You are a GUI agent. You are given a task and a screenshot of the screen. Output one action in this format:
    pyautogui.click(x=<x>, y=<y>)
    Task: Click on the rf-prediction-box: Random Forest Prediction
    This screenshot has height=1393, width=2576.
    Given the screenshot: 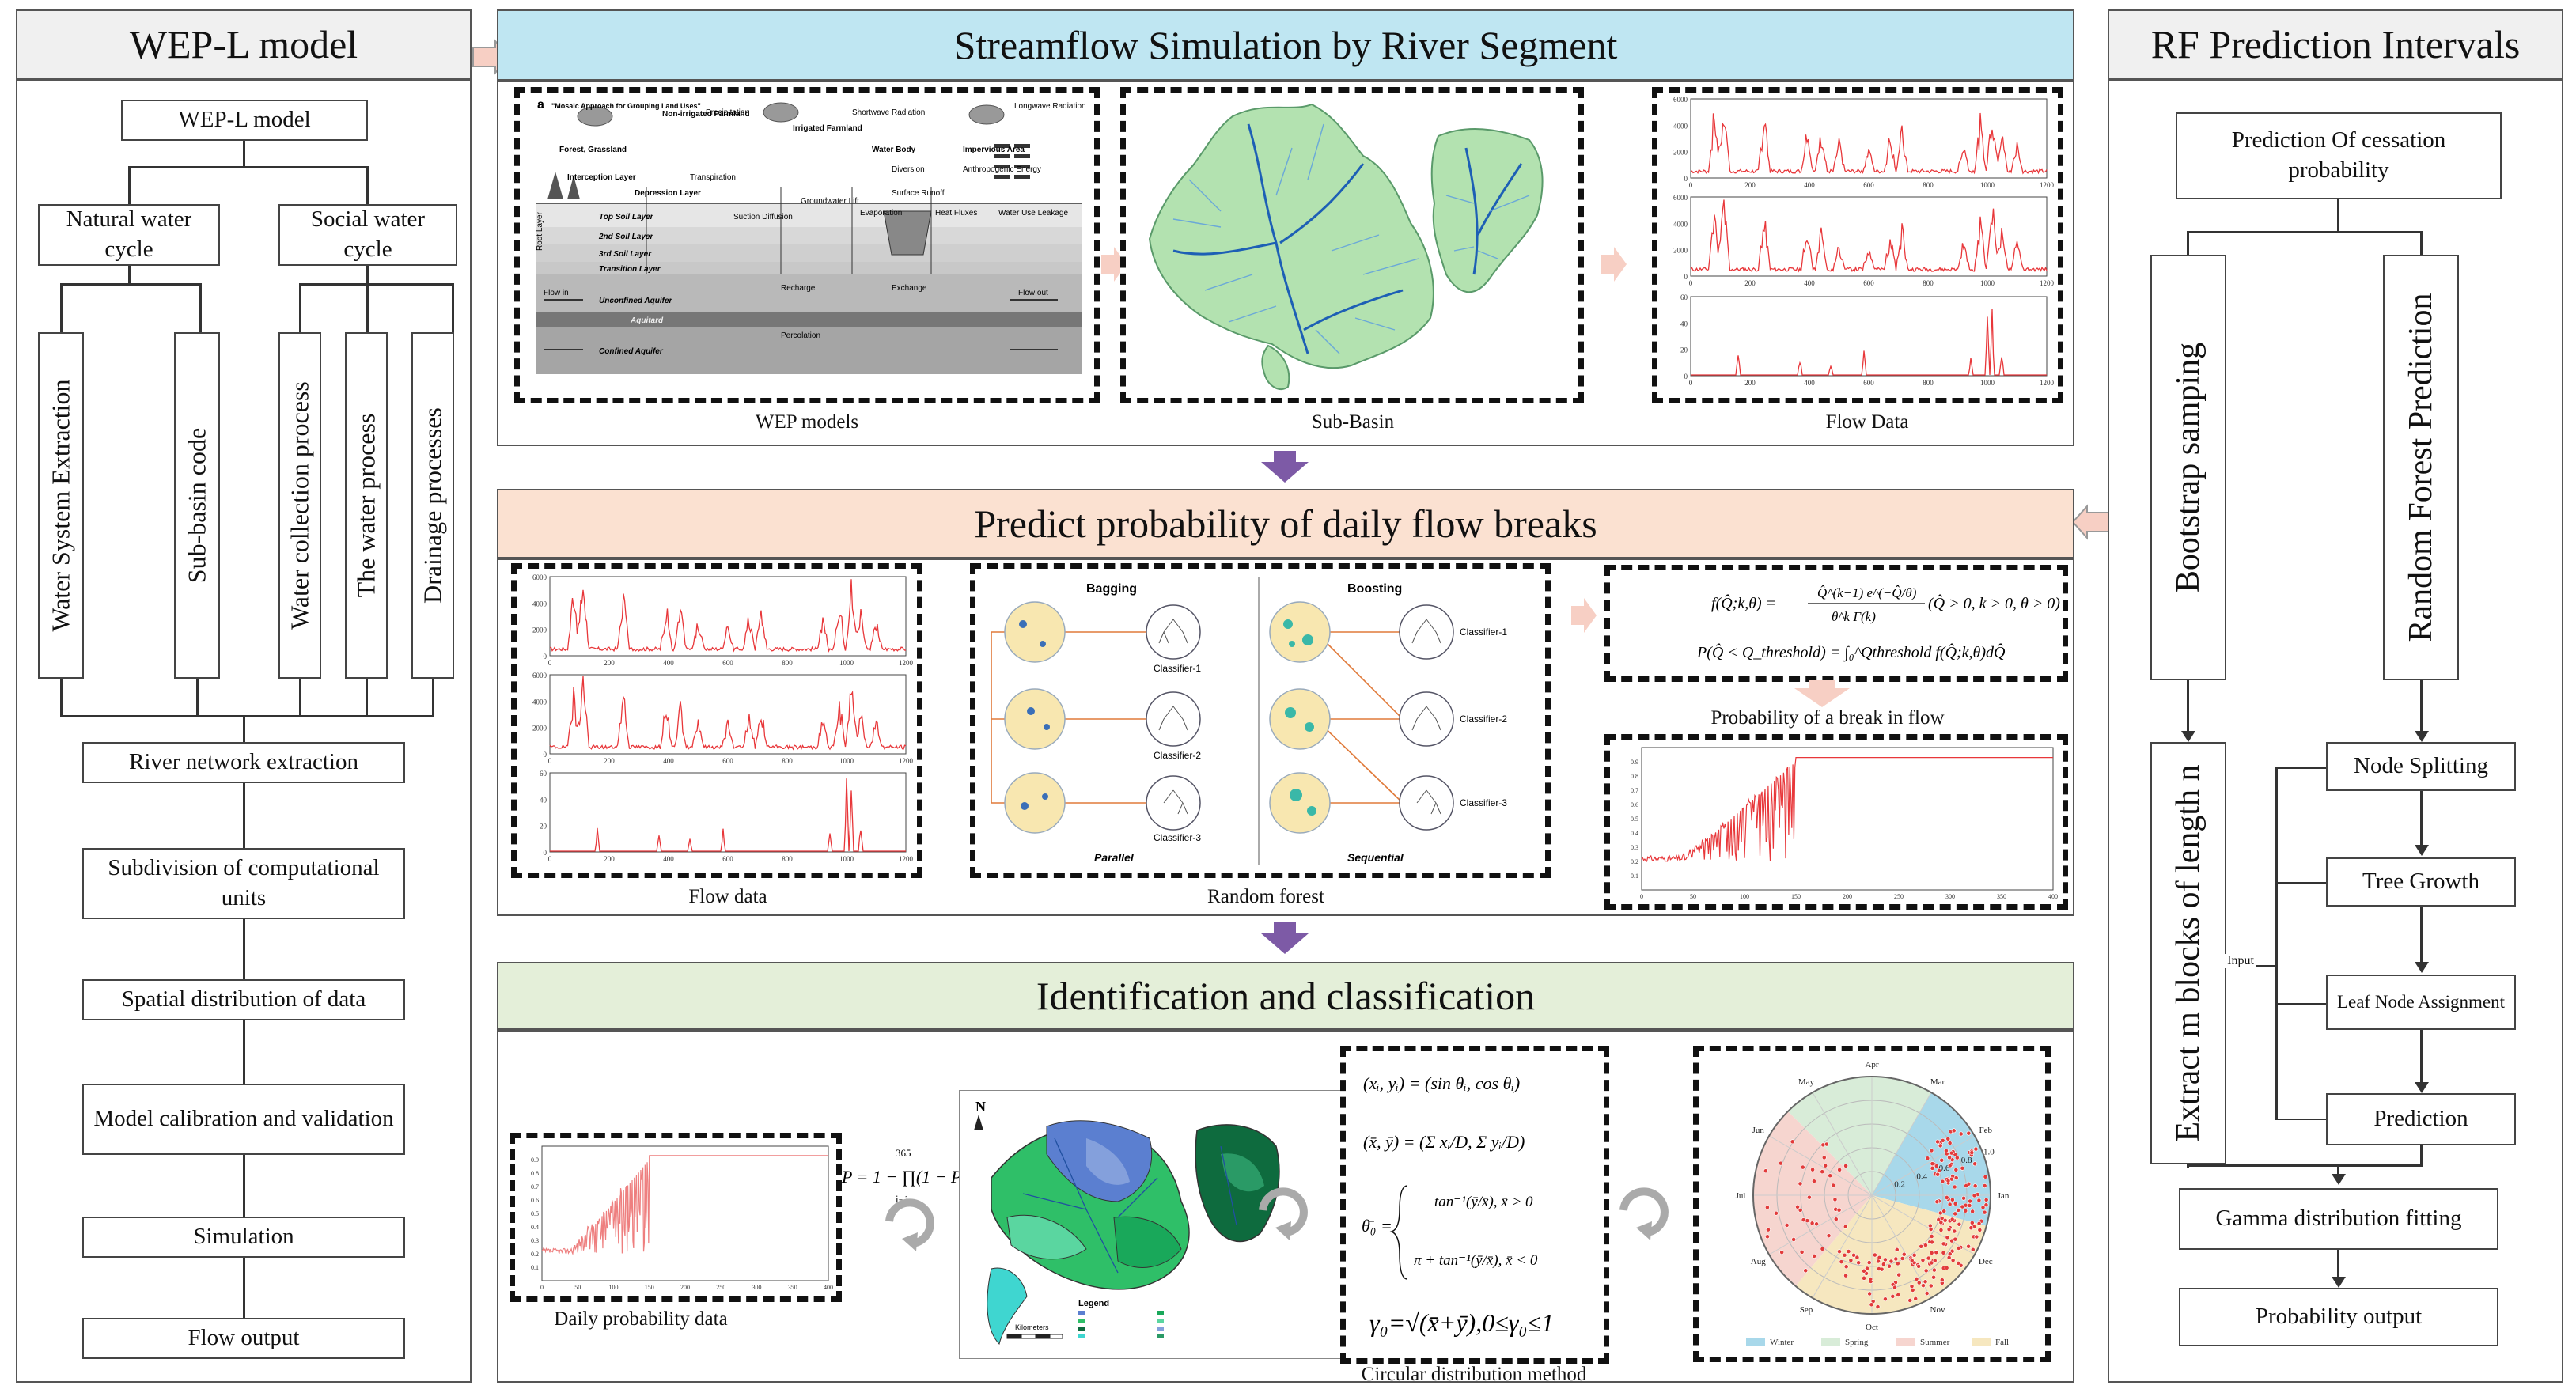 What is the action you would take?
    pyautogui.click(x=2421, y=467)
    